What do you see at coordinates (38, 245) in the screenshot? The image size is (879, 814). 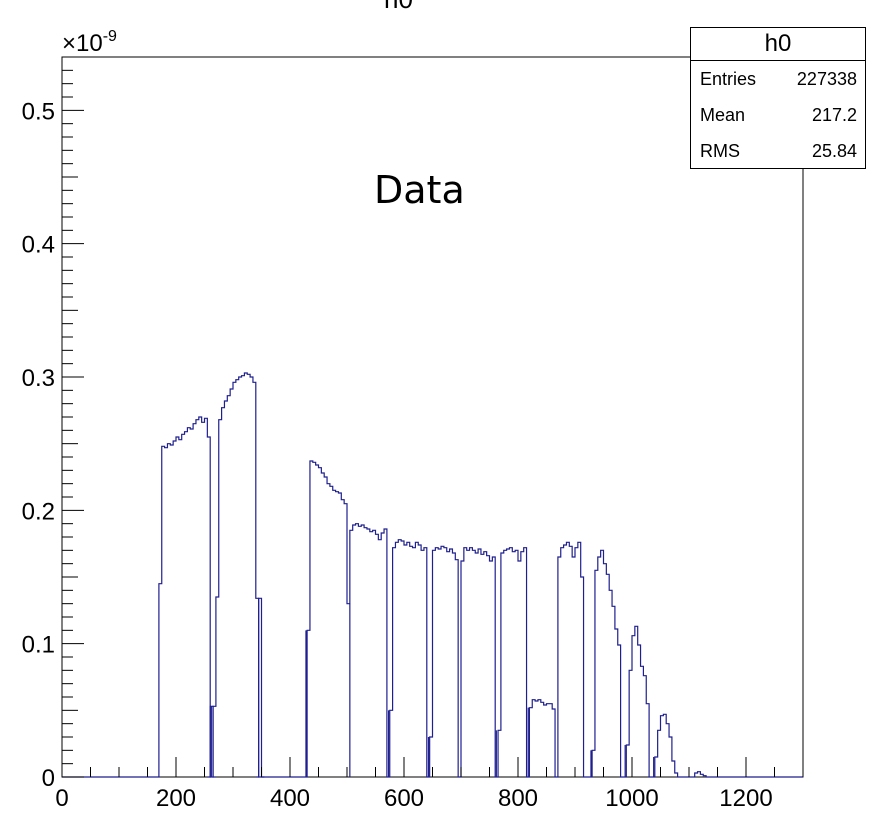 I see `y-tick-label: 0.4` at bounding box center [38, 245].